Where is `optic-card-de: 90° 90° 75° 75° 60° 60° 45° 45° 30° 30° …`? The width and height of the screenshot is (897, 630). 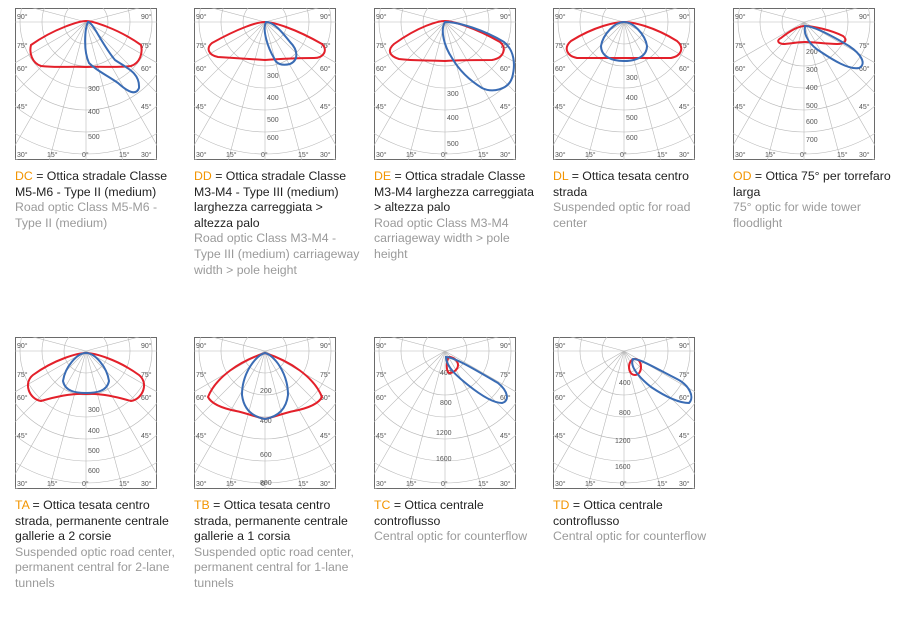
optic-card-de: 90° 90° 75° 75° 60° 60° 45° 45° 30° 30° … is located at coordinates (459, 135).